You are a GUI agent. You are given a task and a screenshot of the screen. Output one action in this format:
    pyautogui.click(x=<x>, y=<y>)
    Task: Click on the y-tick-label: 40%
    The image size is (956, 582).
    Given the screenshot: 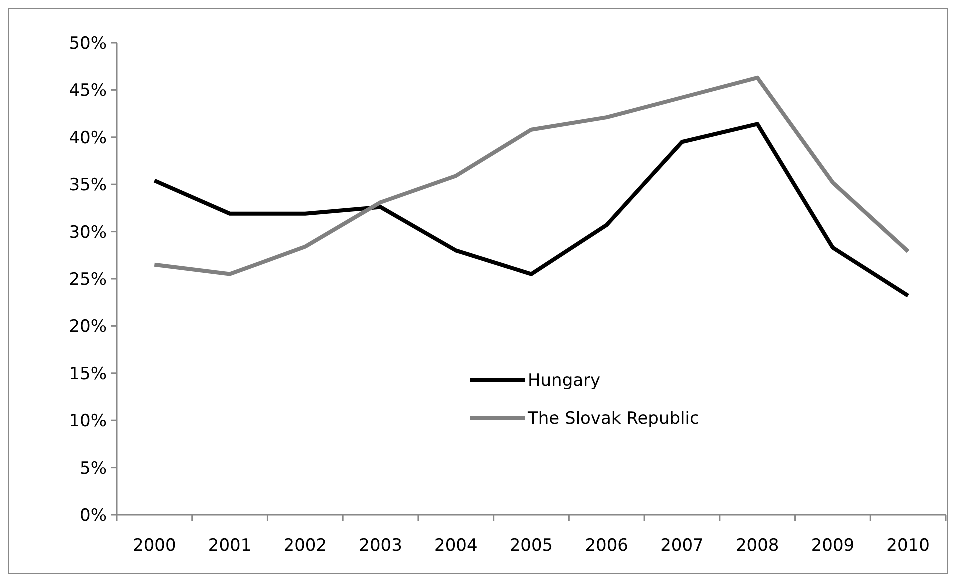 What is the action you would take?
    pyautogui.click(x=88, y=138)
    